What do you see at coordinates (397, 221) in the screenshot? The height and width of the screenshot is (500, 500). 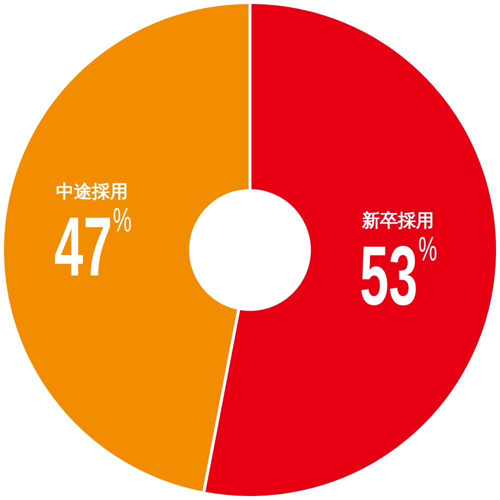 I see `slice-label: 新卒採用` at bounding box center [397, 221].